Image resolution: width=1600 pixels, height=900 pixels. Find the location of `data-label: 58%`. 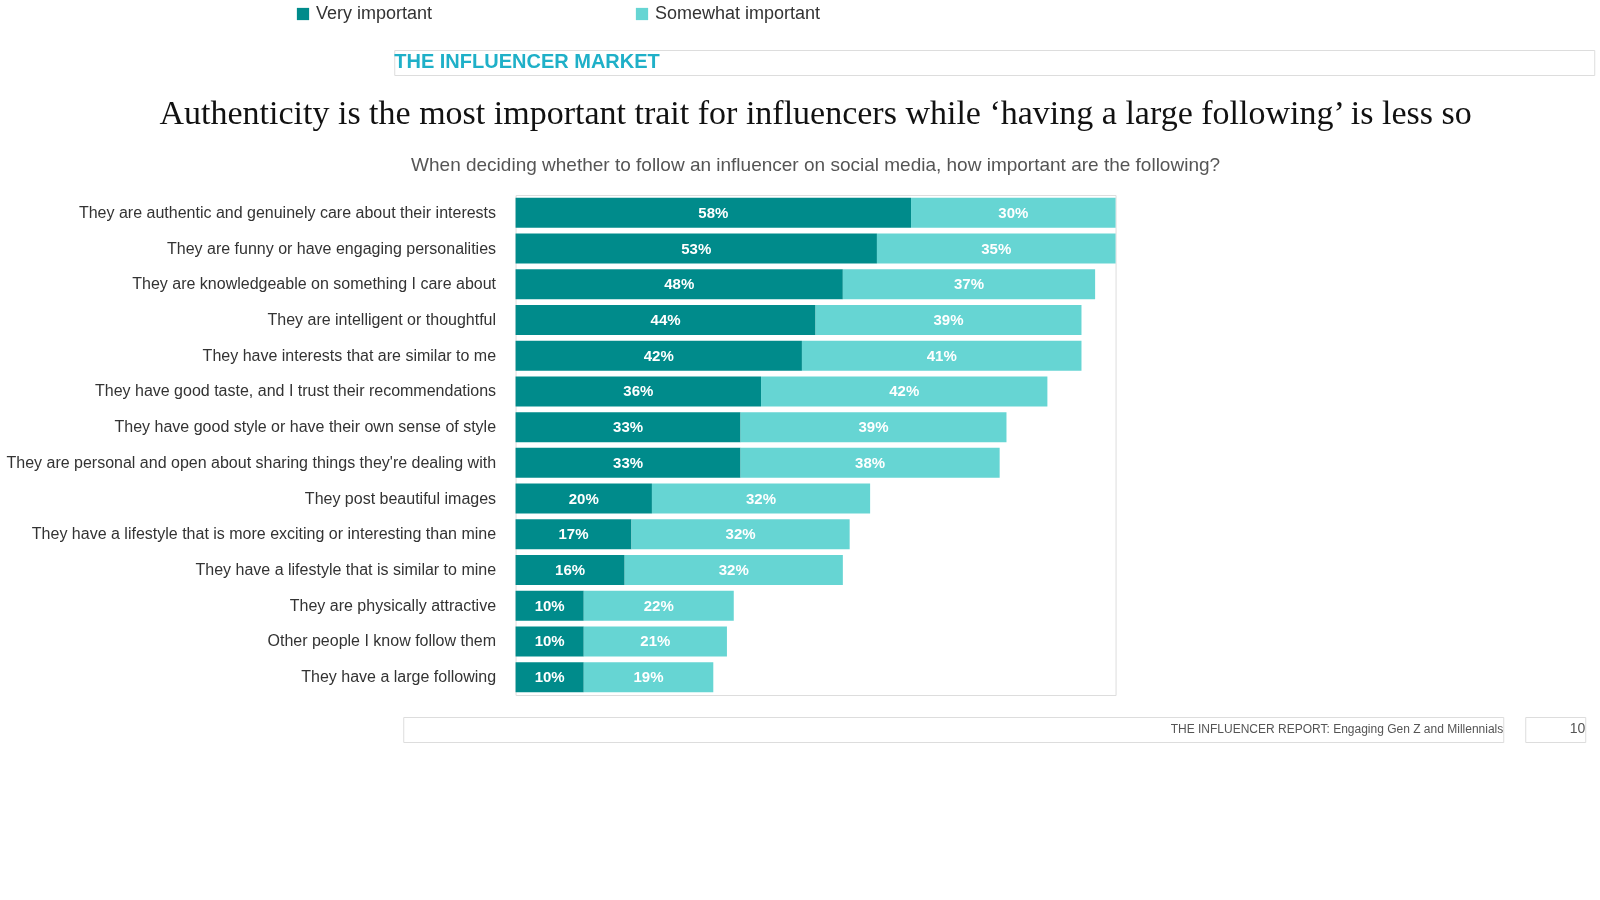

data-label: 58% is located at coordinates (713, 212).